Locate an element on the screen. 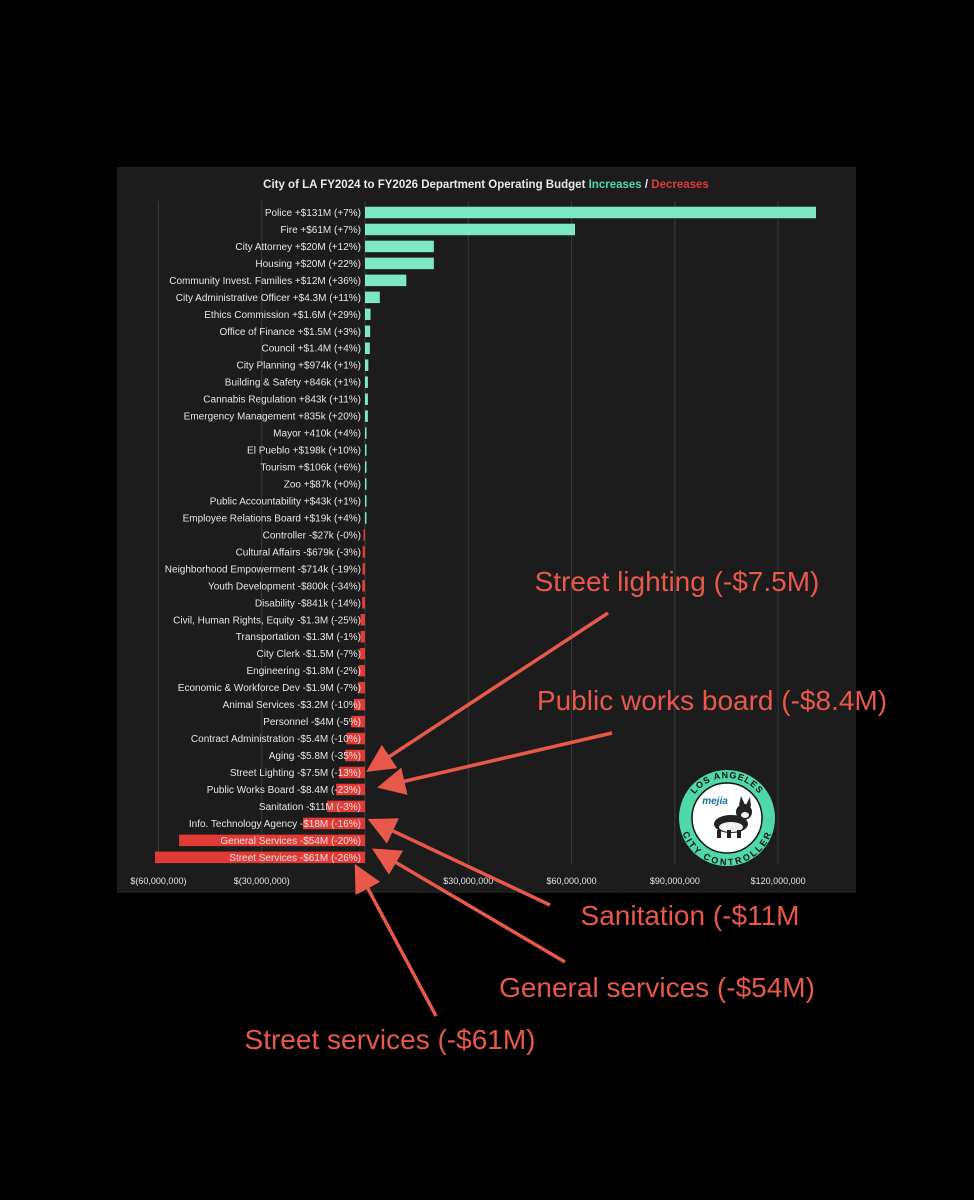 Image resolution: width=974 pixels, height=1200 pixels. category-label: Sanitation -$11M (-3%) is located at coordinates (310, 807).